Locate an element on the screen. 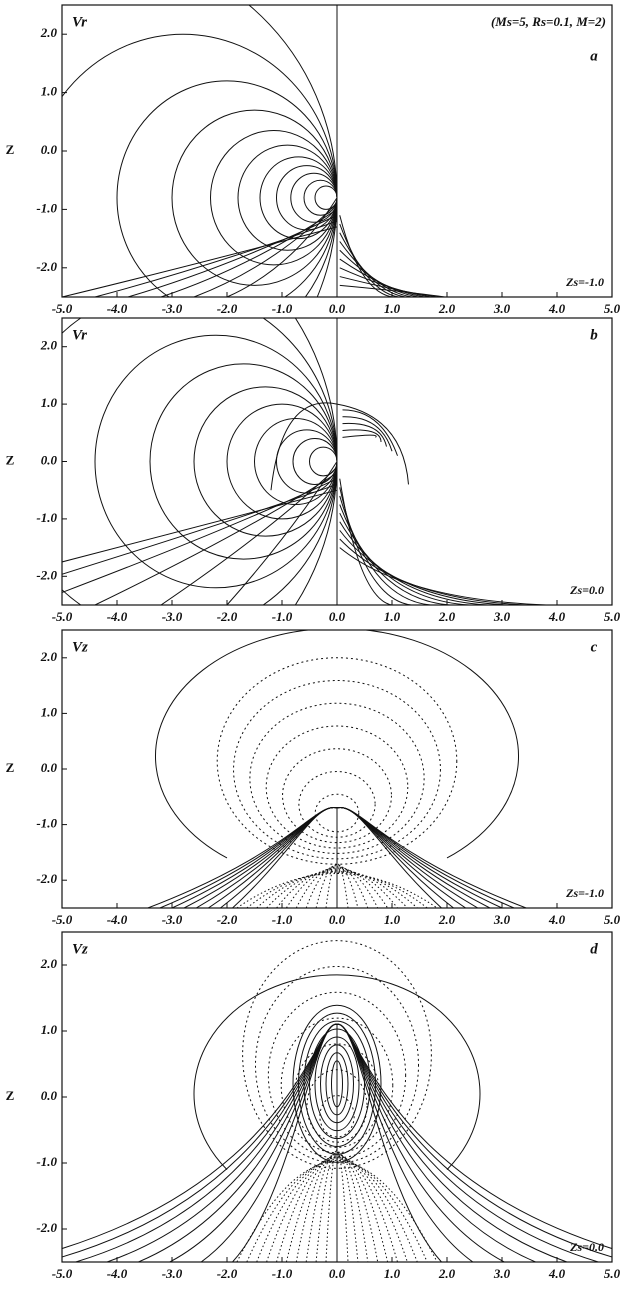  subtitle: (Ms=5, Rs=0.1, M=2) is located at coordinates (548, 21).